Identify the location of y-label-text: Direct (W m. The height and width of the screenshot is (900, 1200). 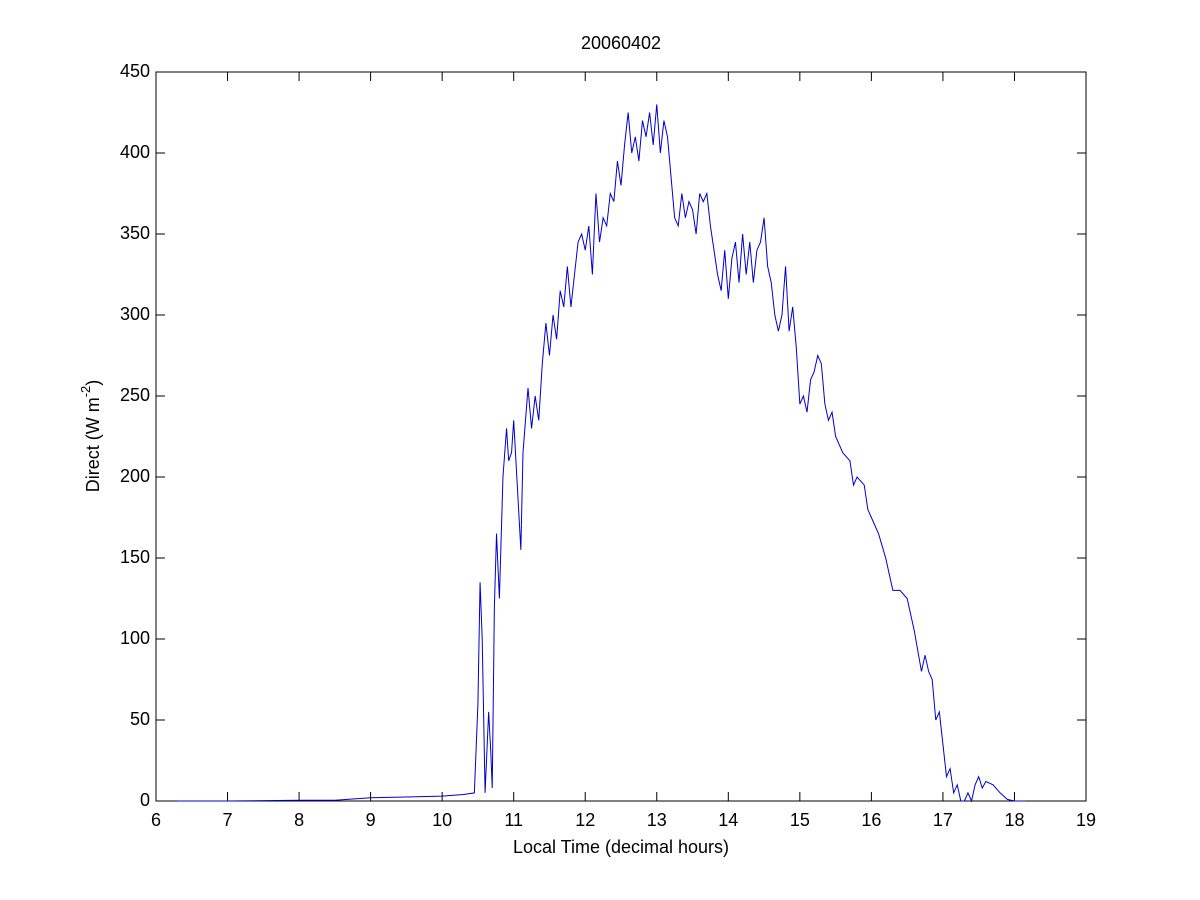
(93, 444).